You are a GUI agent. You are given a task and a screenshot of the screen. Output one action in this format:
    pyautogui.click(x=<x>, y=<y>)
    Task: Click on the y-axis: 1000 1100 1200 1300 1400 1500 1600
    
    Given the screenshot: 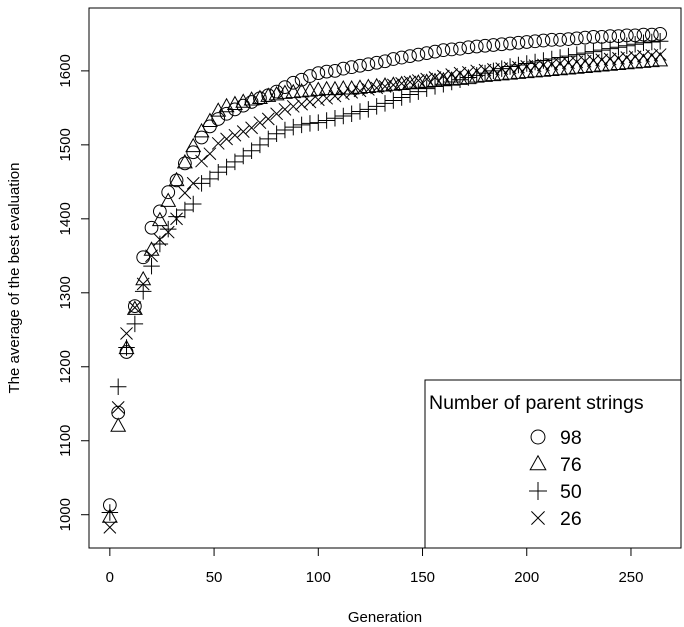 What is the action you would take?
    pyautogui.click(x=73, y=292)
    